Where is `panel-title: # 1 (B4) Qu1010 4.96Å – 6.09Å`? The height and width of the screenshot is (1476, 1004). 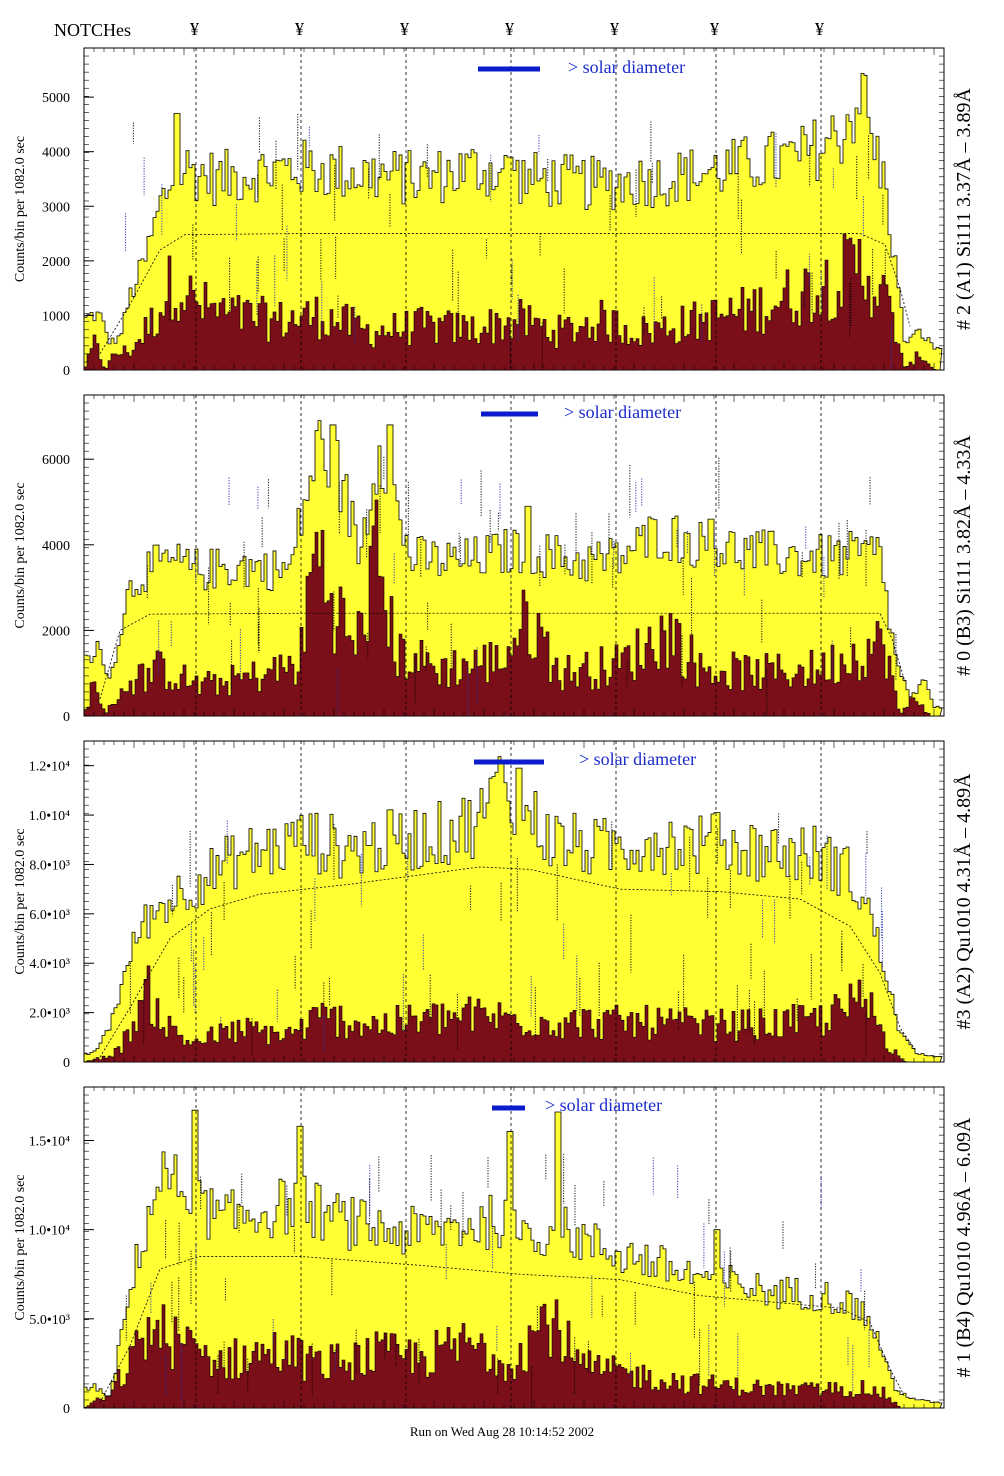 panel-title: # 1 (B4) Qu1010 4.96Å – 6.09Å is located at coordinates (964, 1247).